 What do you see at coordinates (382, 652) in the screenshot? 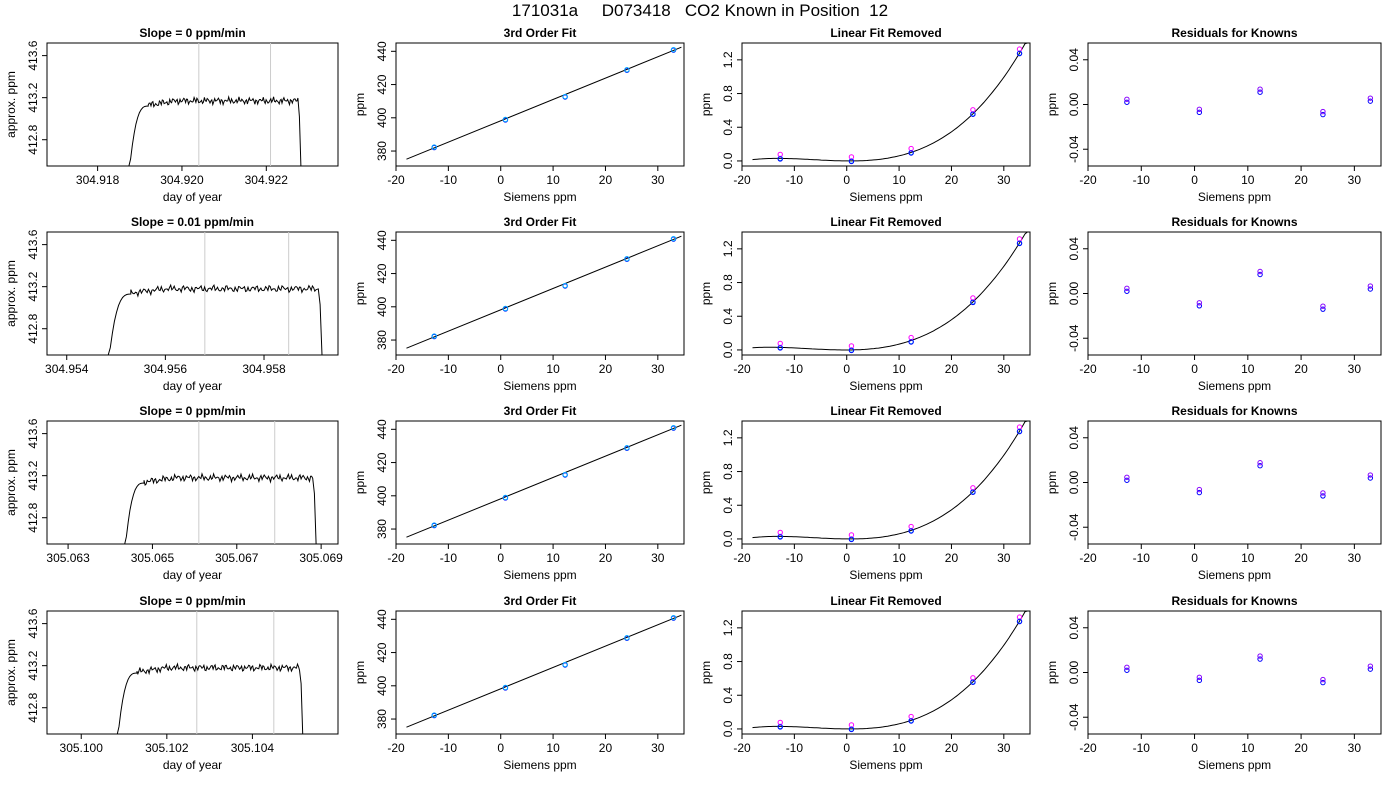
I see `y-tick-label: 420` at bounding box center [382, 652].